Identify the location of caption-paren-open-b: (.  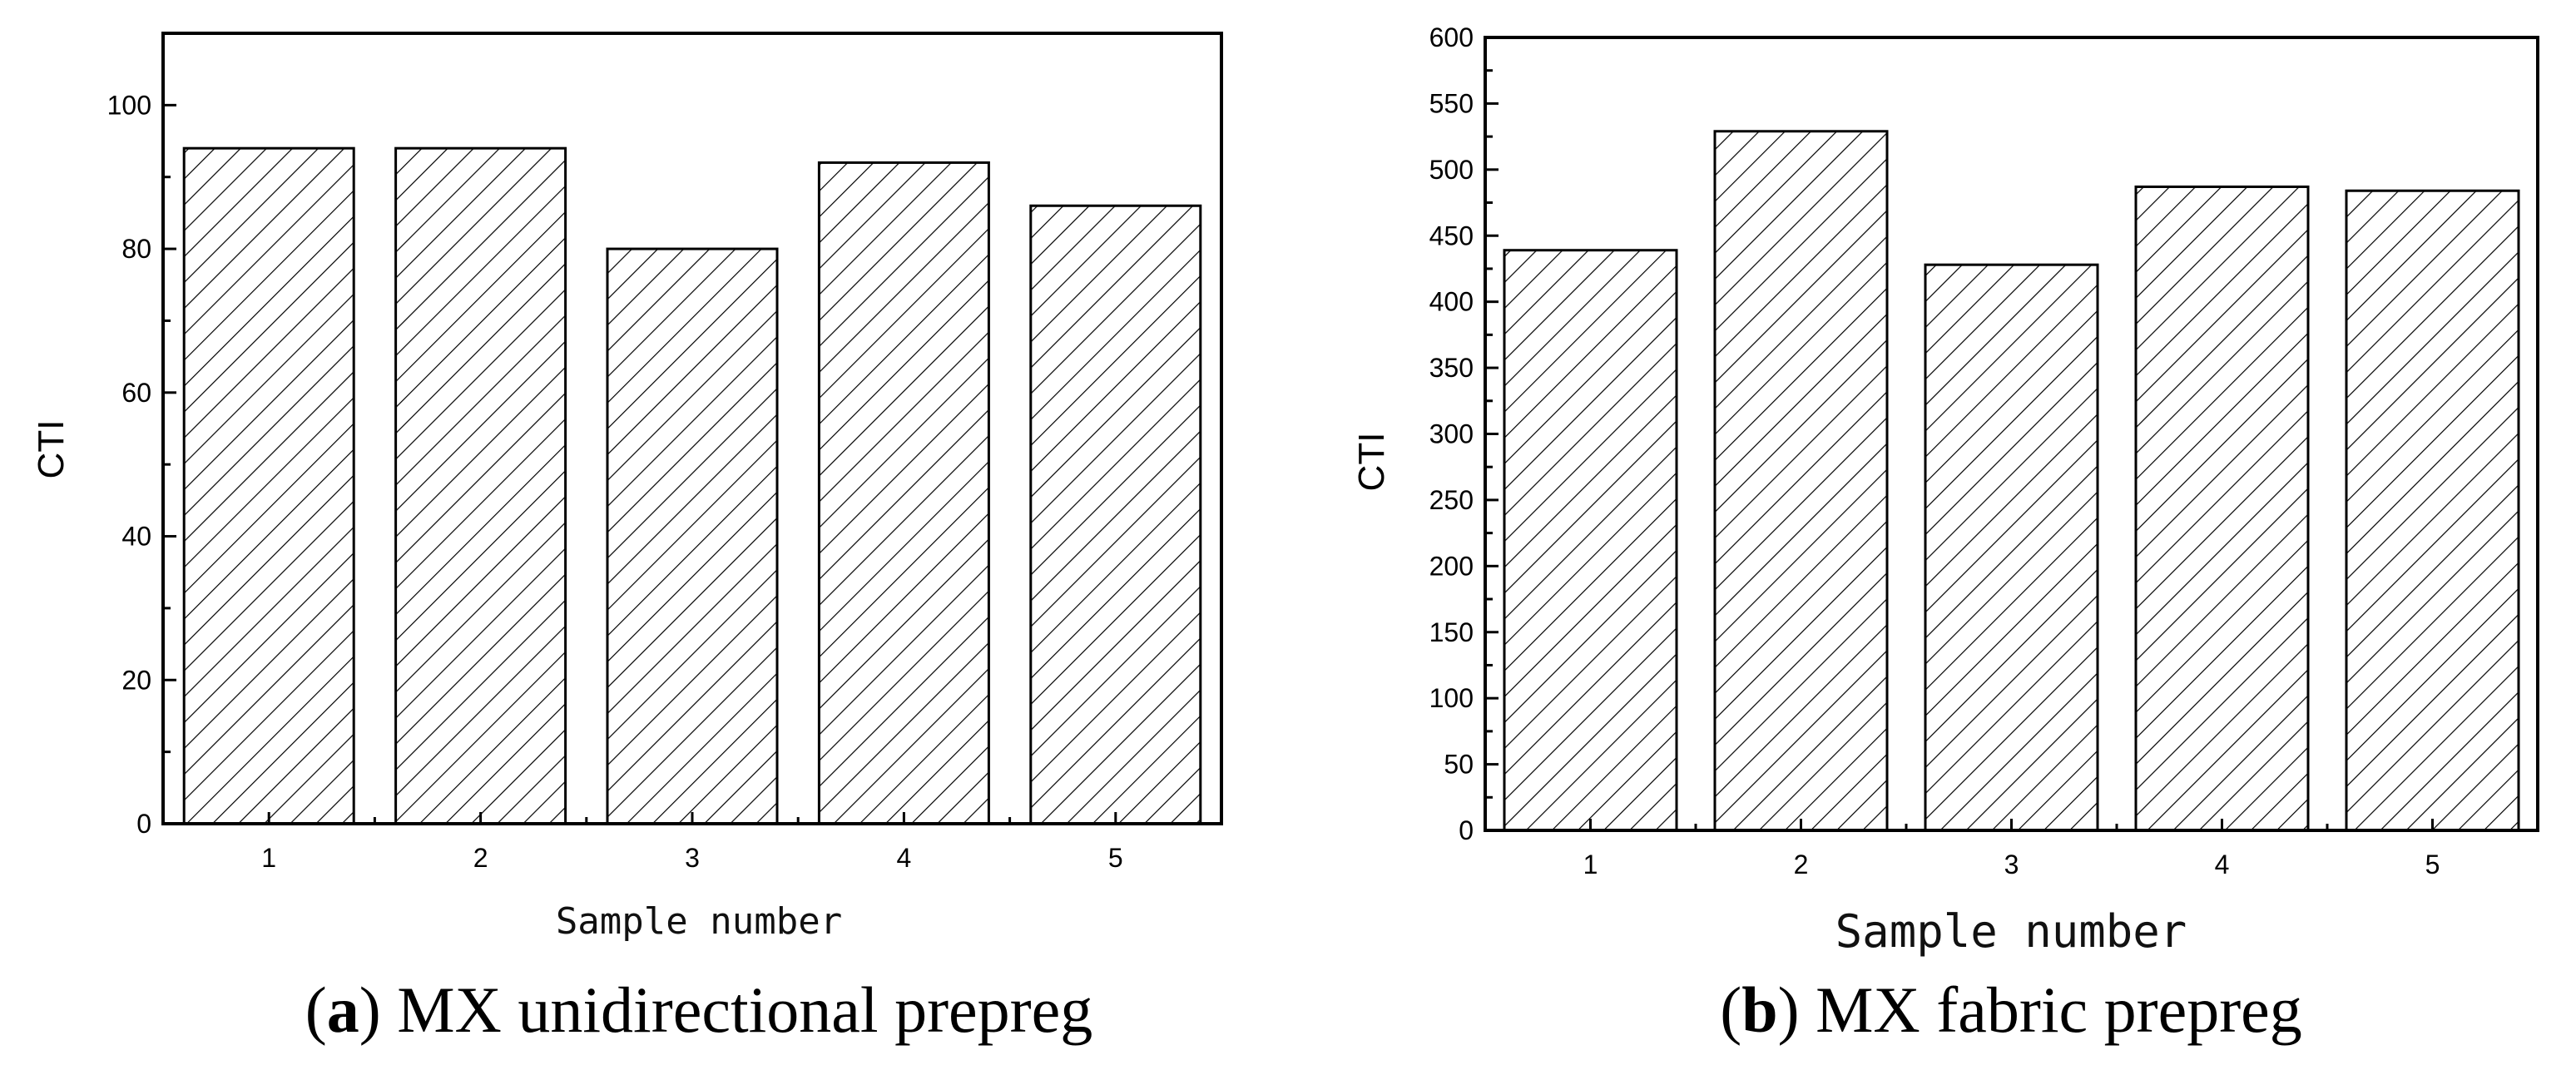
(1730, 1009).